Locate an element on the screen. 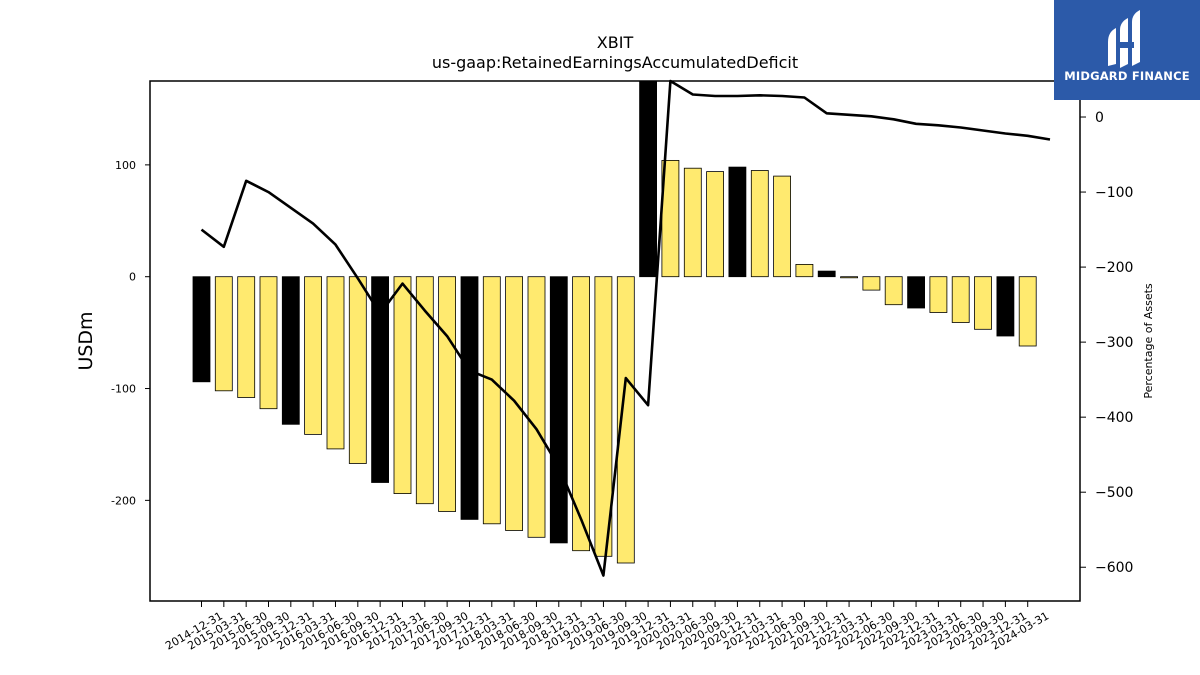 The image size is (1200, 675). chart-title: XBIT is located at coordinates (615, 42).